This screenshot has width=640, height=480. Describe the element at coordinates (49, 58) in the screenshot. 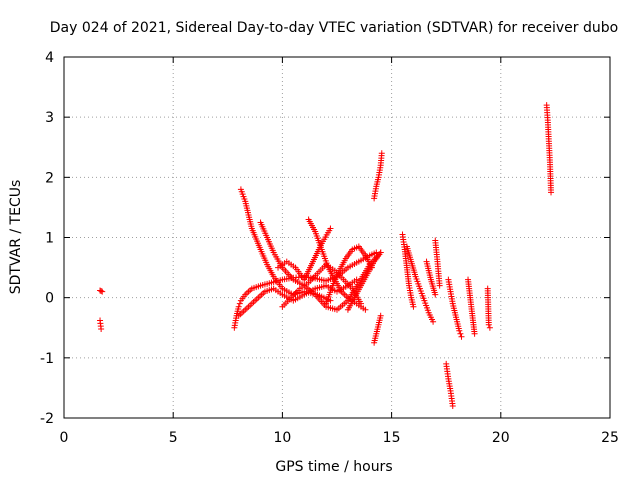

I see `y-tick-label: 4` at that location.